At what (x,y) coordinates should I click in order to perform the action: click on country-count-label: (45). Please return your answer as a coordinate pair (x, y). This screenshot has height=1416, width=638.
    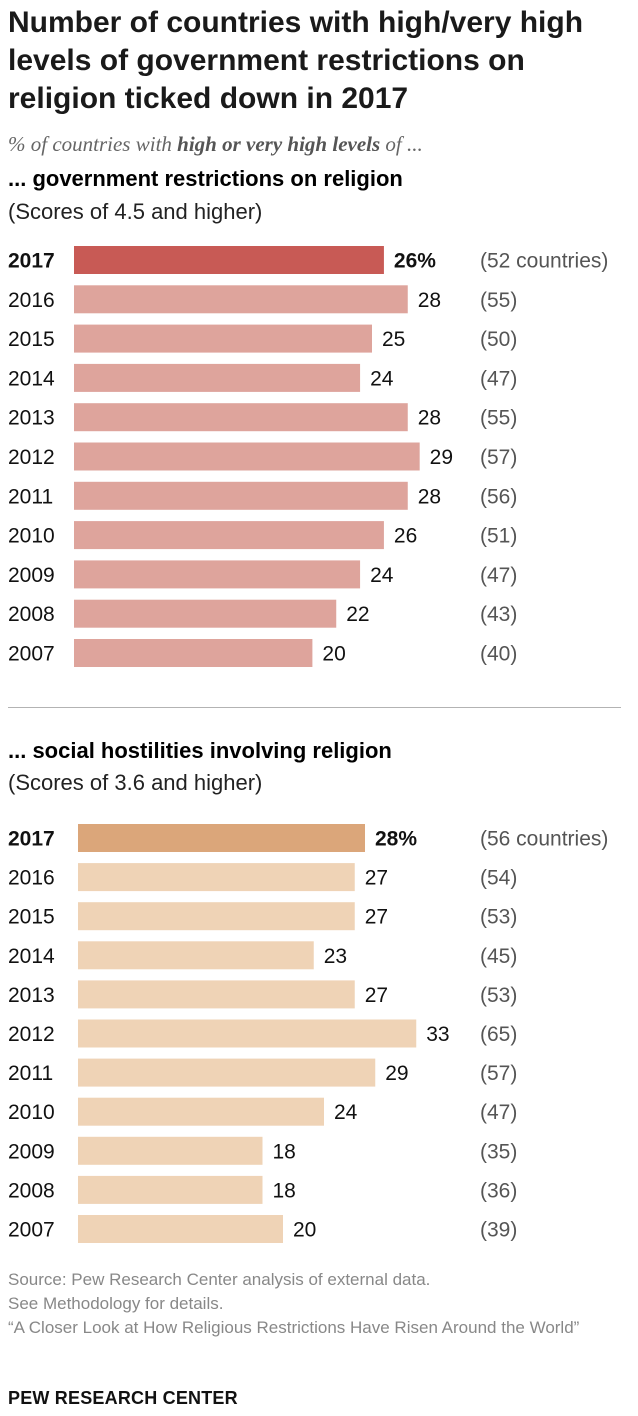
    Looking at the image, I should click on (498, 956).